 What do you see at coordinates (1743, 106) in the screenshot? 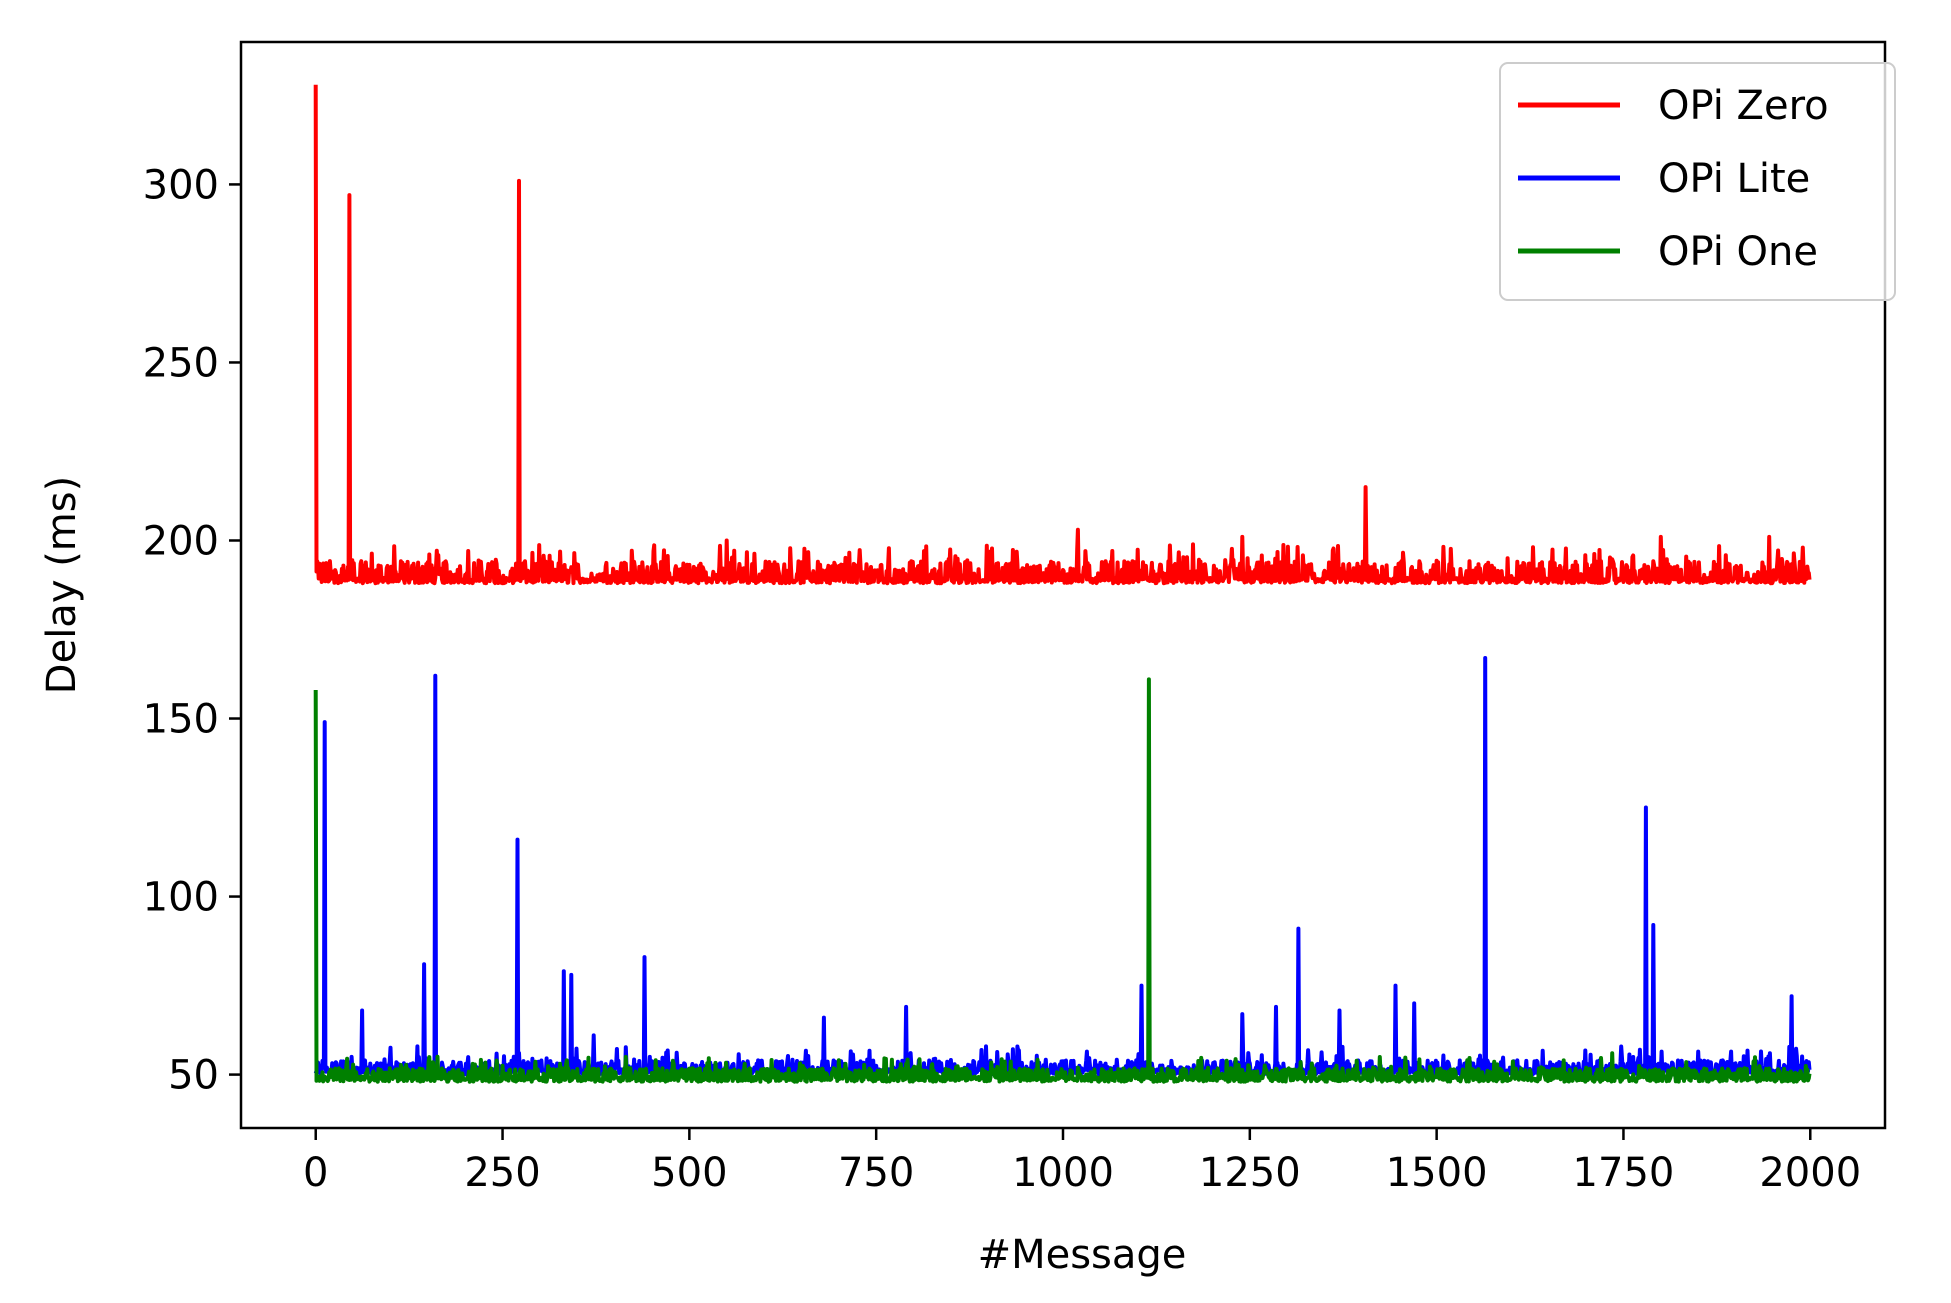
I see `legend-label: OPi Zero` at bounding box center [1743, 106].